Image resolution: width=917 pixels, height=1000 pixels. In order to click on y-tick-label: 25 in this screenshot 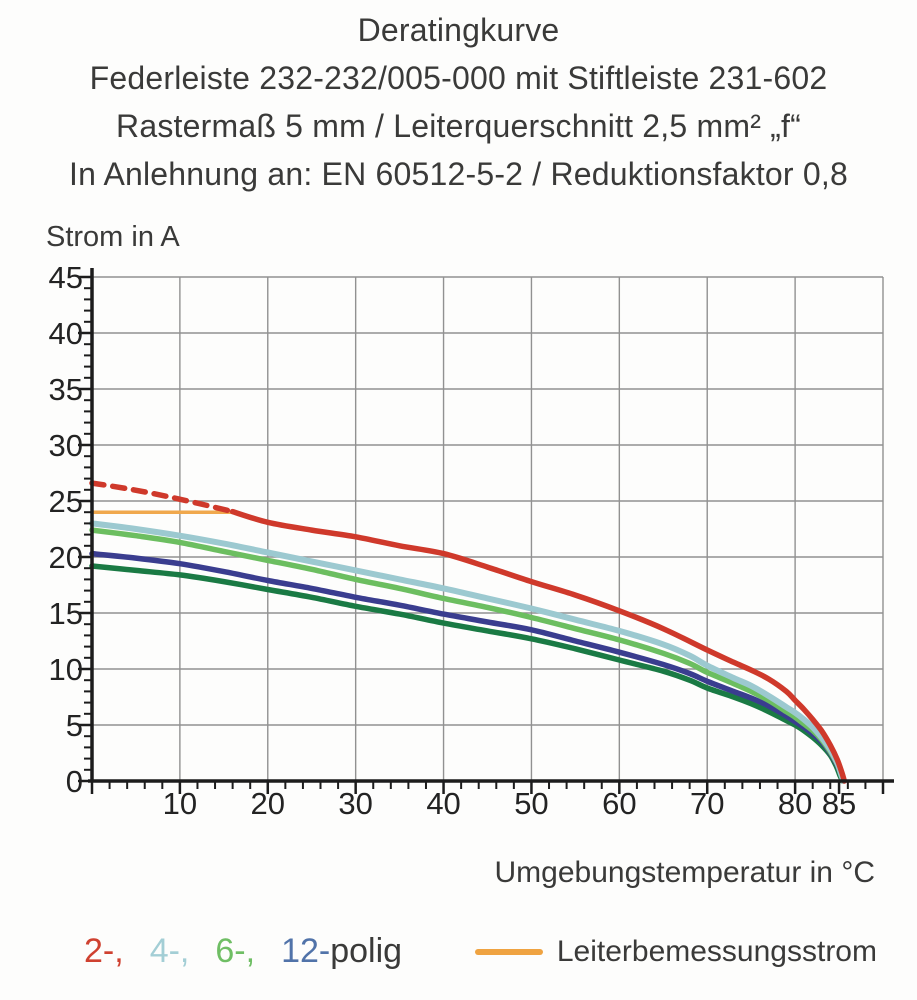, I will do `click(66, 501)`.